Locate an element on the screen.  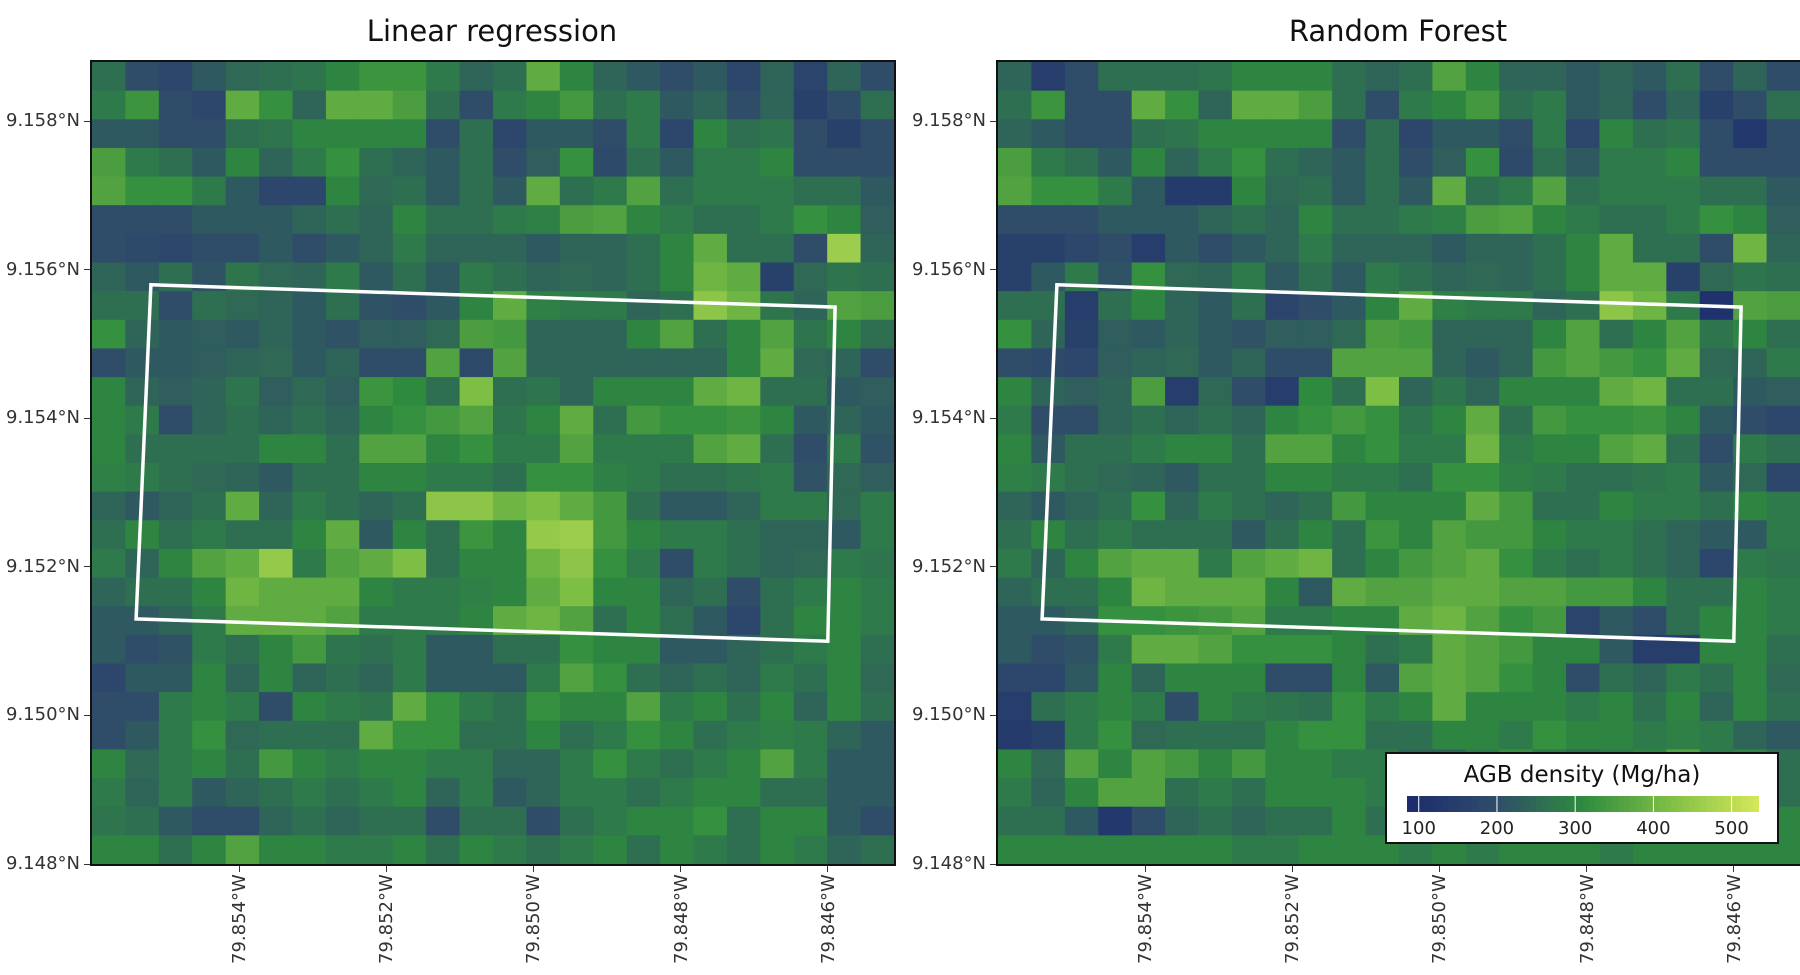
y-tick is located at coordinates (87, 270).